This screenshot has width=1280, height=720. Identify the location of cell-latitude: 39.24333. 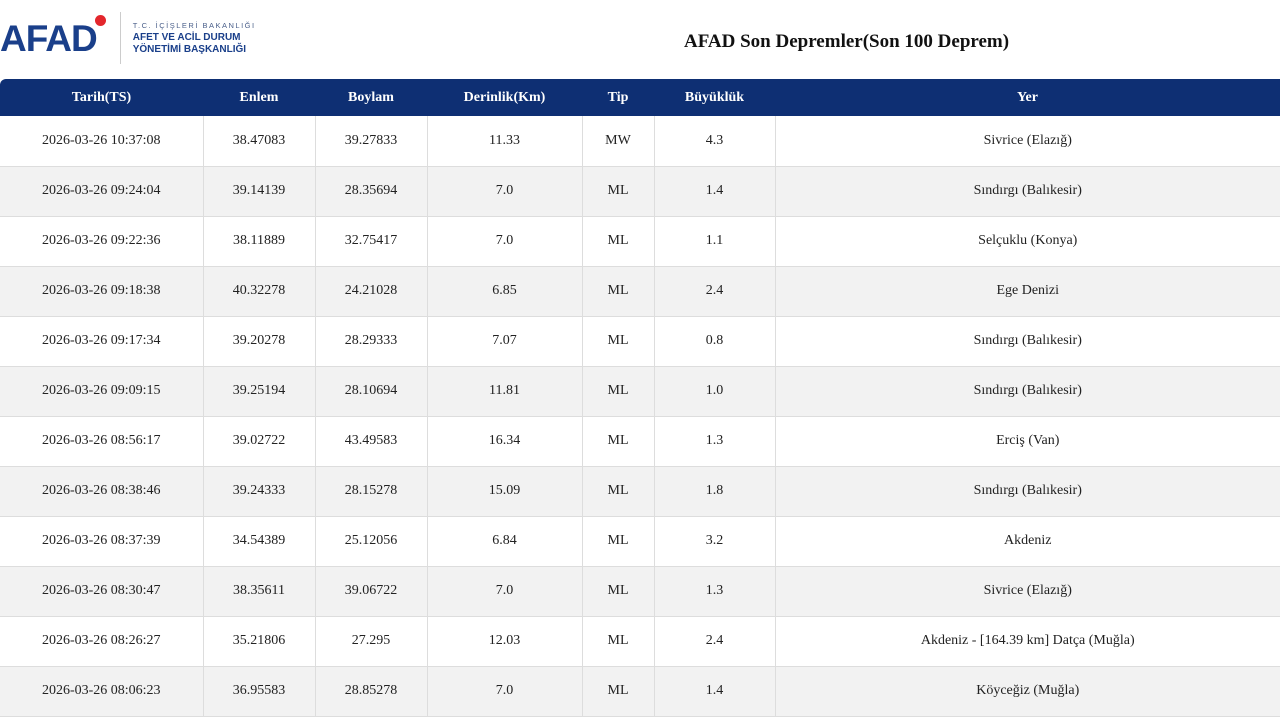
(259, 491).